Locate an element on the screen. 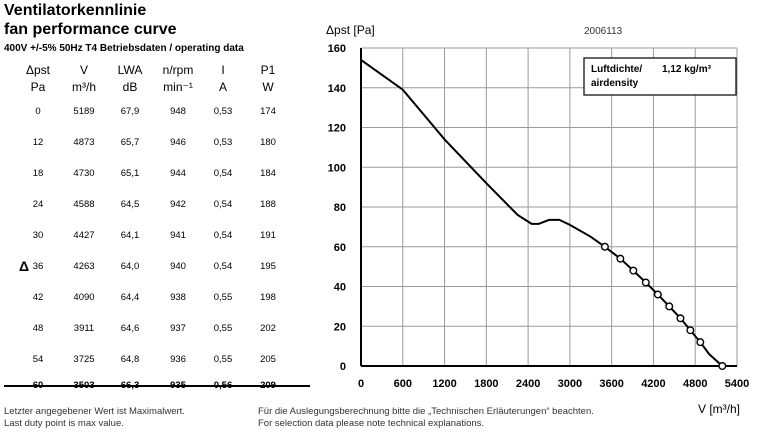  cell-lwa: 64,8 is located at coordinates (130, 359).